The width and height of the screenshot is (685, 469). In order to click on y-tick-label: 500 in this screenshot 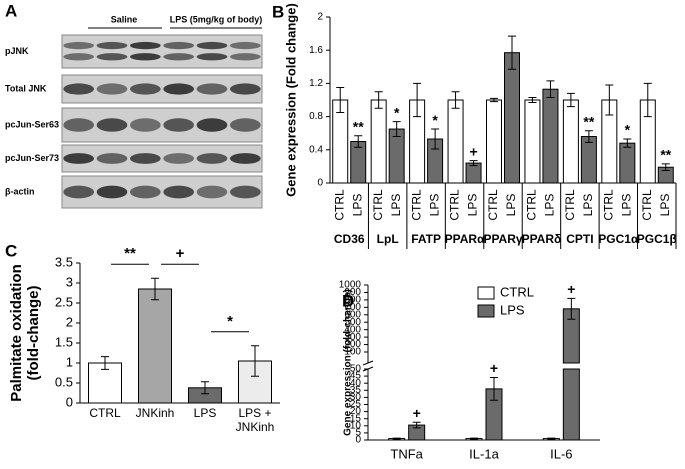, I will do `click(352, 322)`.